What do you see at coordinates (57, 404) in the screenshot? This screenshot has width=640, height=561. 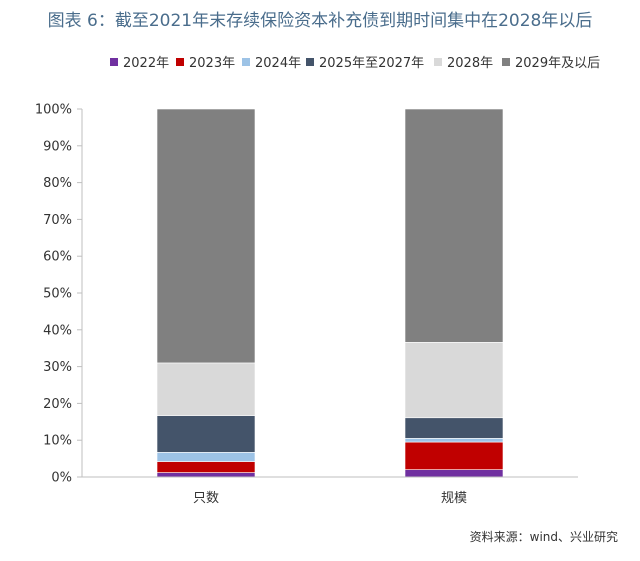 I see `y-tick-label: 20%` at bounding box center [57, 404].